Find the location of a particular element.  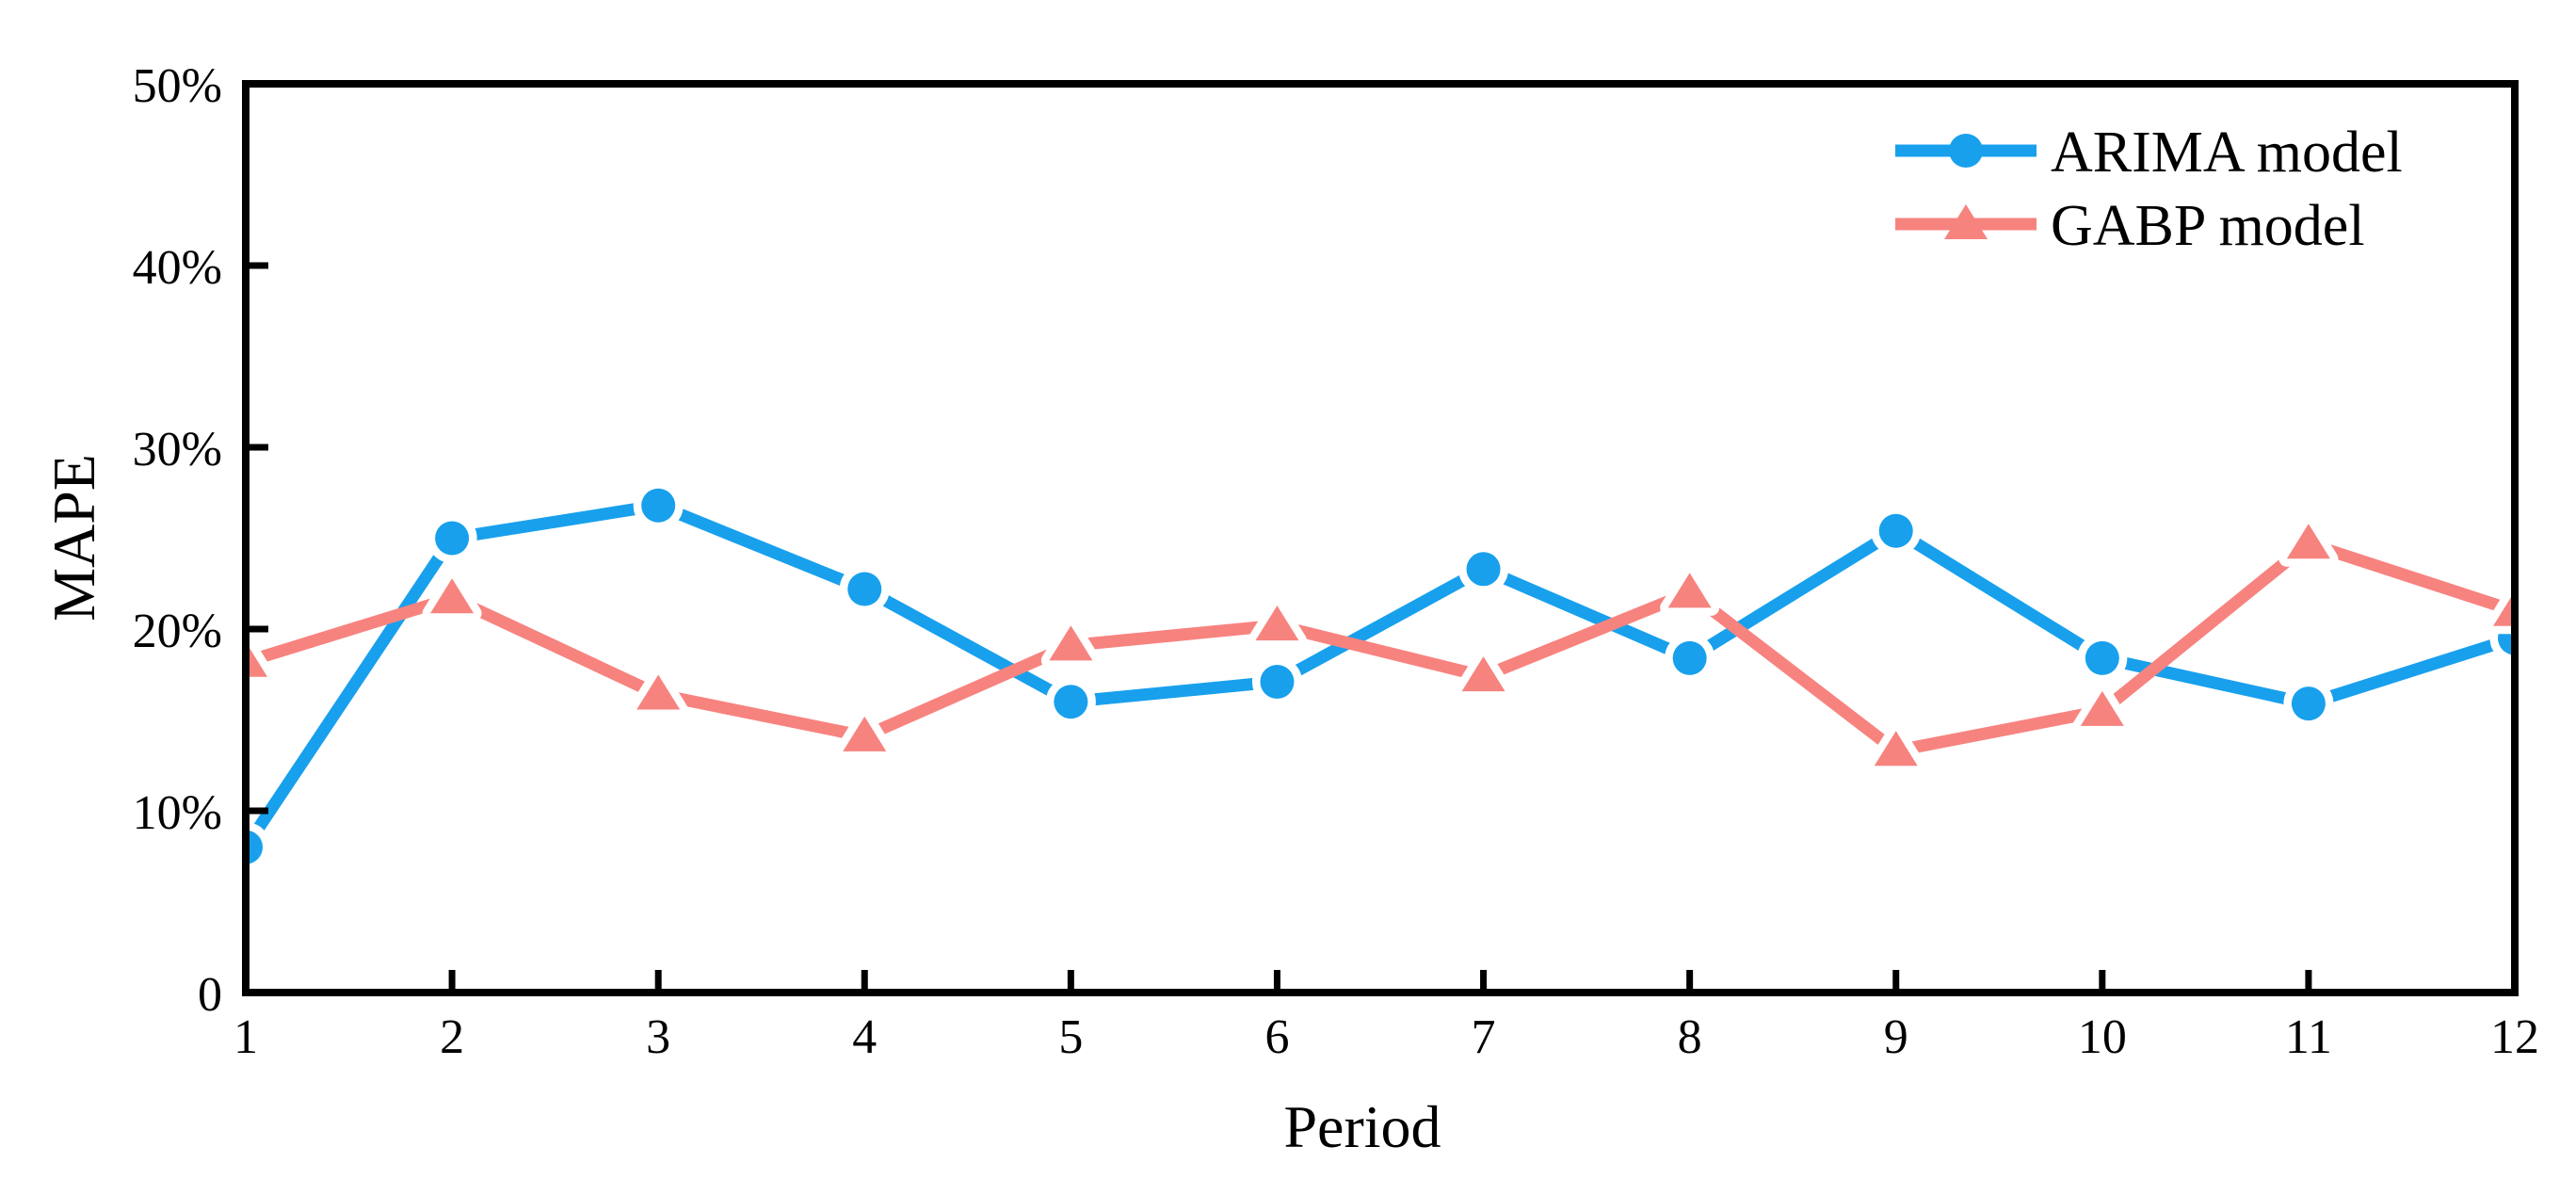

x-tick-label: 4 is located at coordinates (864, 1037).